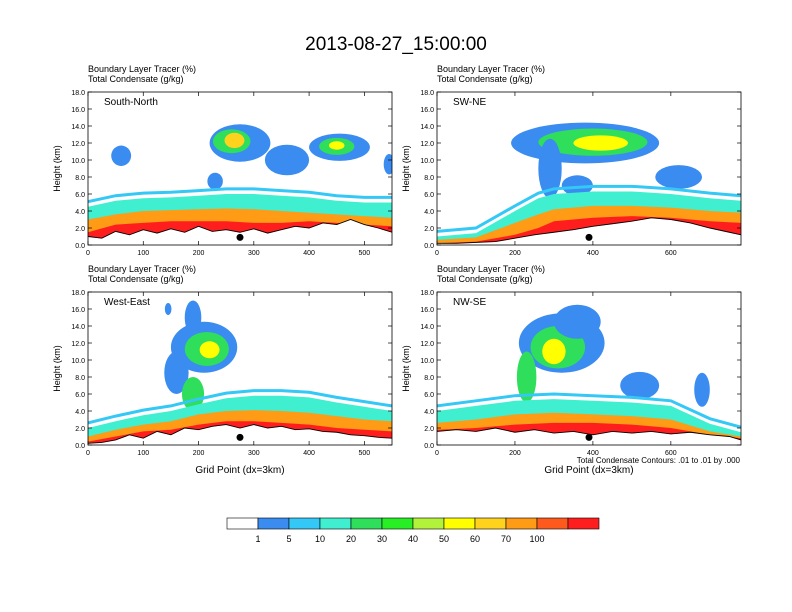  Describe the element at coordinates (475, 539) in the screenshot. I see `colorbar-label: 60` at that location.